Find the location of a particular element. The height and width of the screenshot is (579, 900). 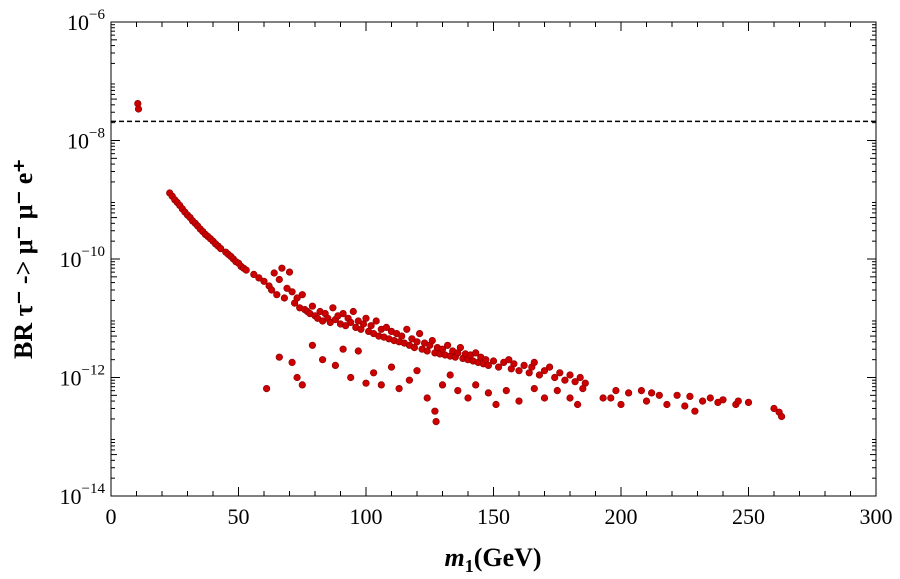

x-tick-label: 250 is located at coordinates (748, 516).